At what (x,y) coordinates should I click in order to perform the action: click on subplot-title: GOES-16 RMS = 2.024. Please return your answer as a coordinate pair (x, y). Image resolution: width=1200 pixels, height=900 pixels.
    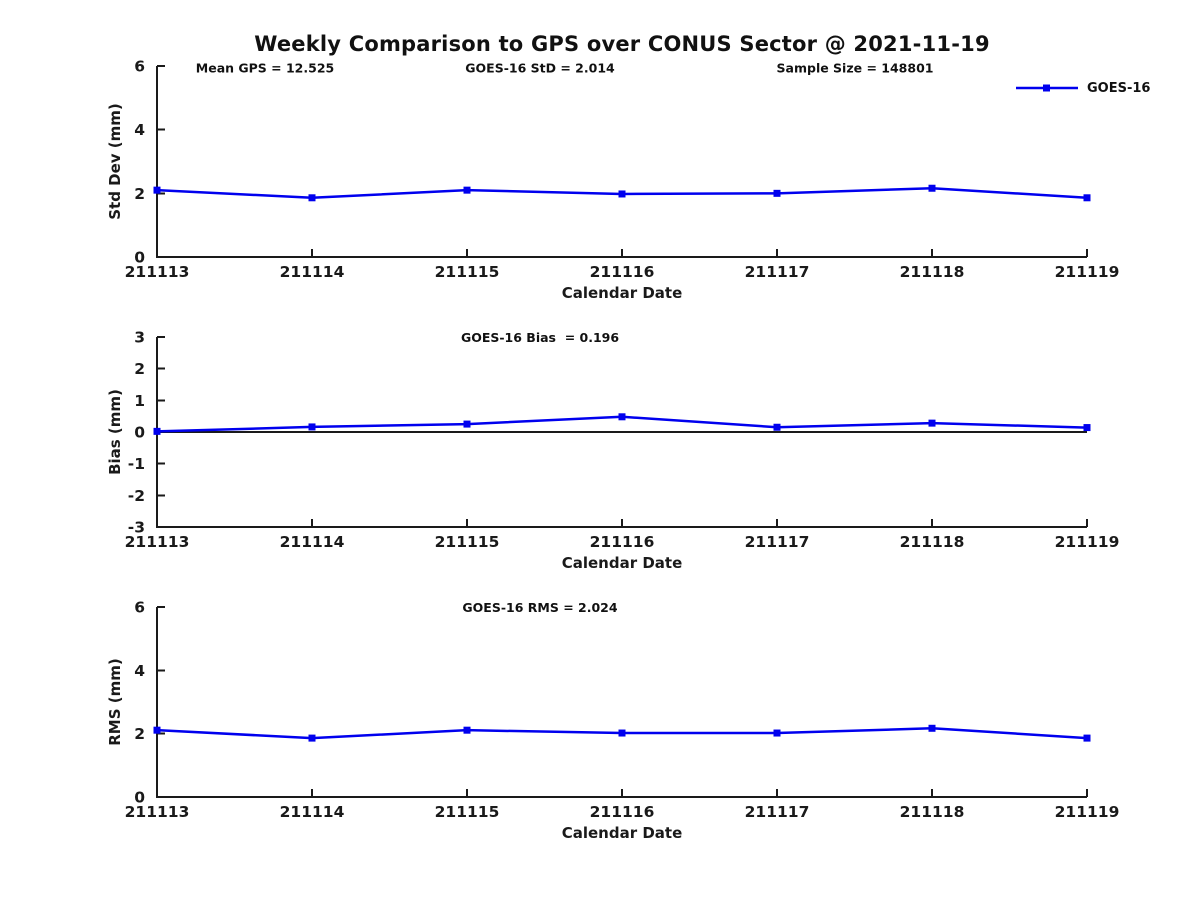
    Looking at the image, I should click on (539, 607).